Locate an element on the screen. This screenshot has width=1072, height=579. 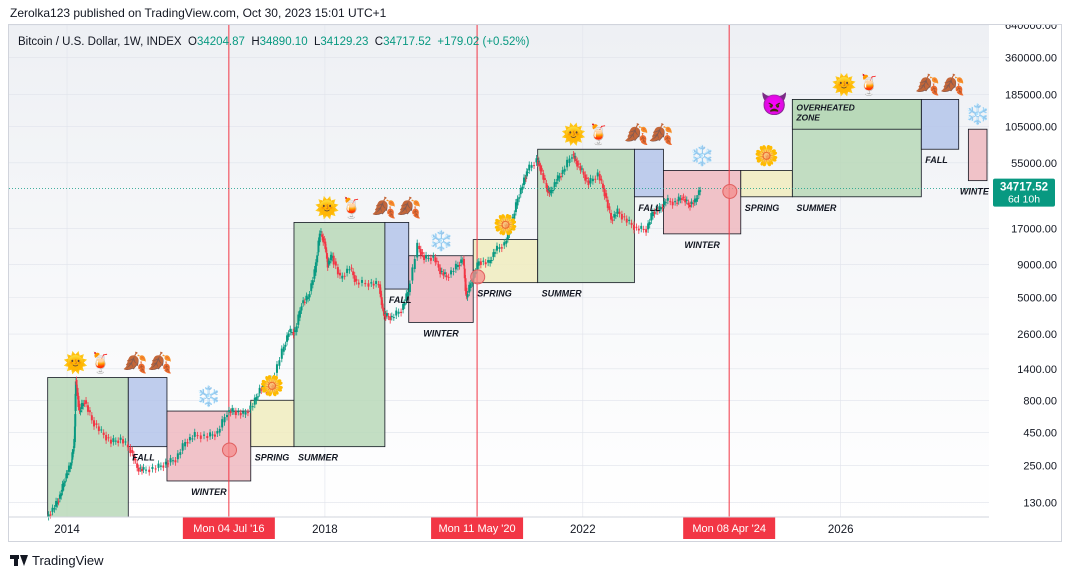
zone-label-winter: WINTER is located at coordinates (978, 192).